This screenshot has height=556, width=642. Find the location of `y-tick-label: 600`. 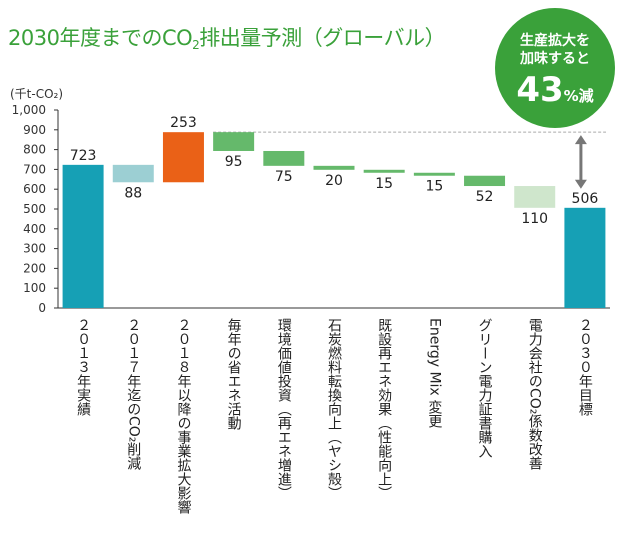

y-tick-label: 600 is located at coordinates (34, 189).